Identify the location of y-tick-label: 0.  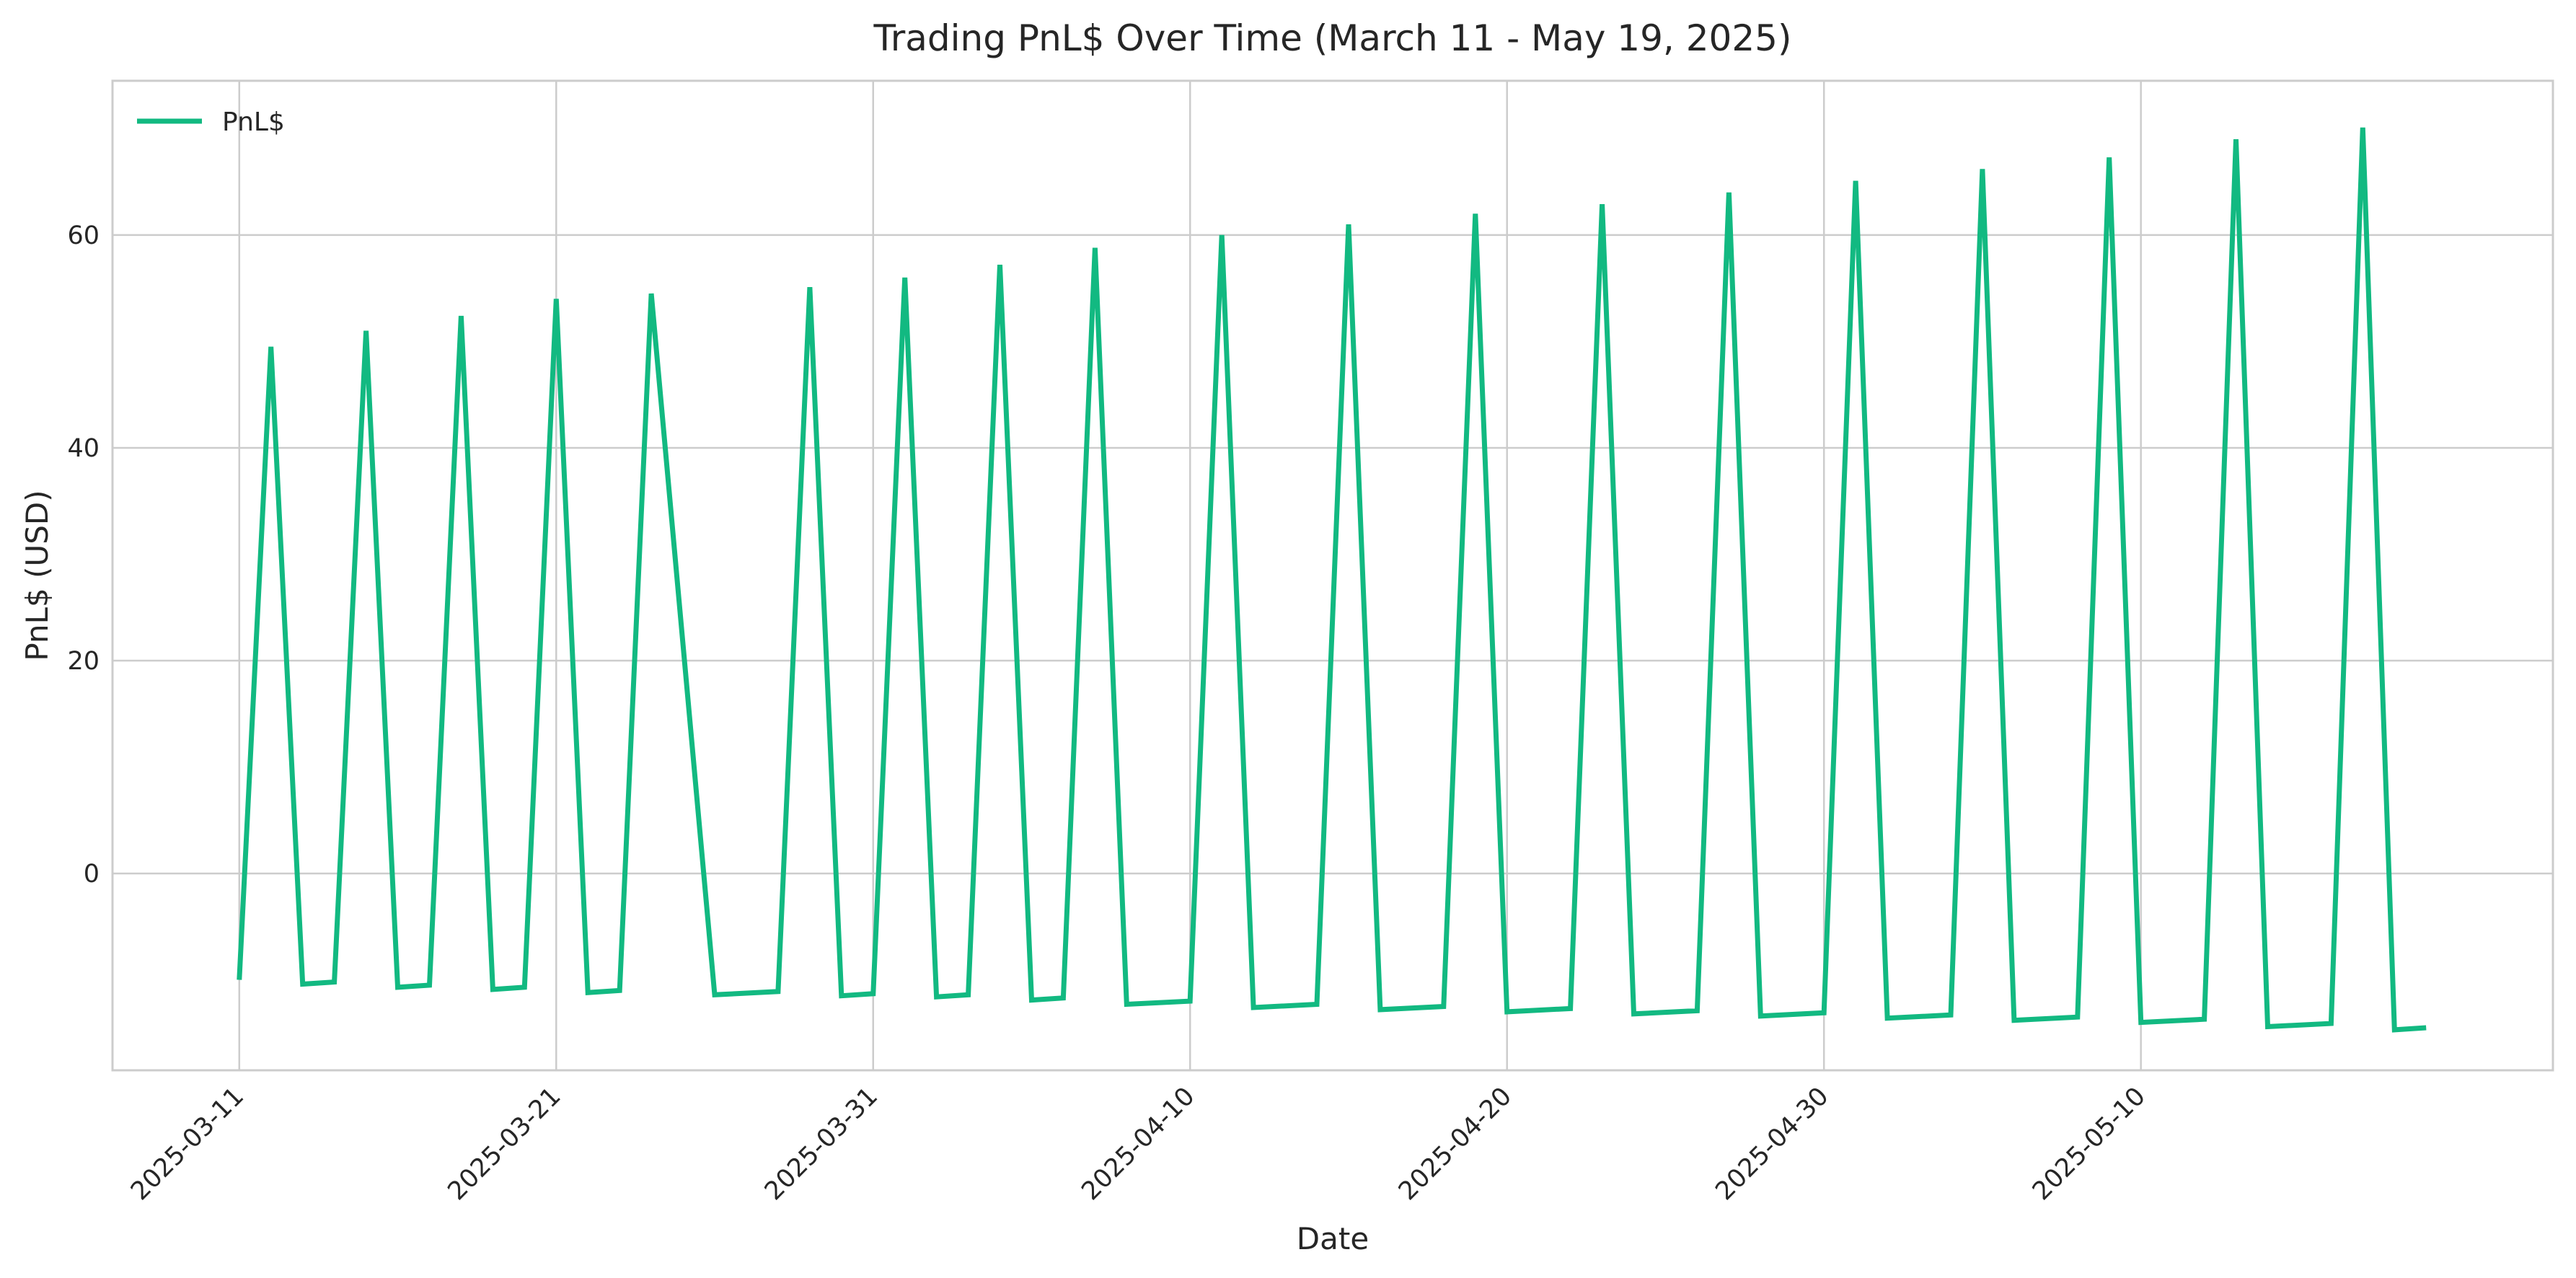
(92, 875).